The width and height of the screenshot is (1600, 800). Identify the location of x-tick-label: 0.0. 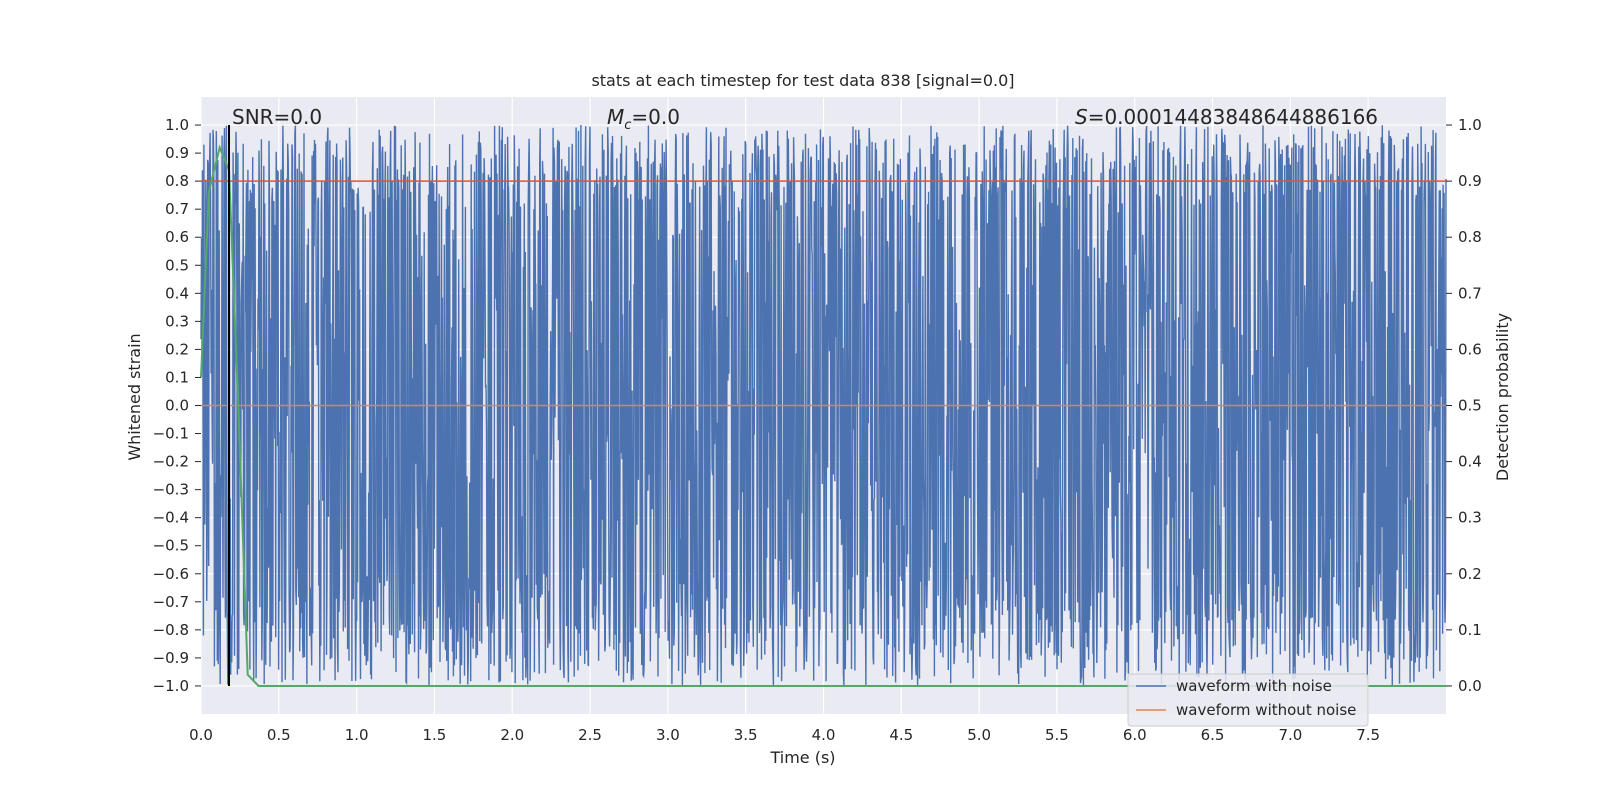
(201, 735).